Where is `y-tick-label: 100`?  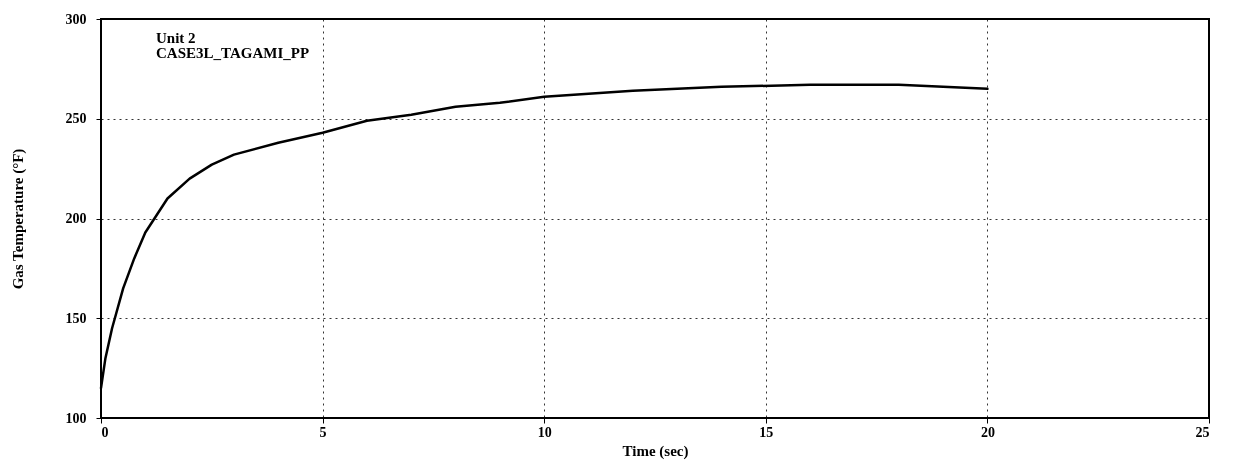 y-tick-label: 100 is located at coordinates (76, 418).